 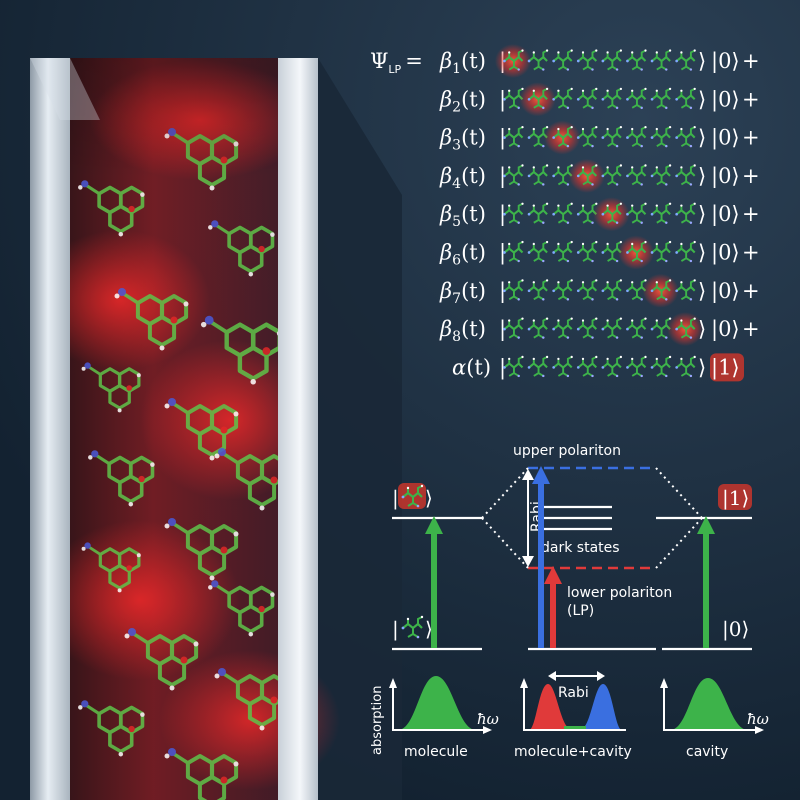 I want to click on wavefunction-row: β4(t) | ⟩ |0⟩ +, so click(x=599, y=175).